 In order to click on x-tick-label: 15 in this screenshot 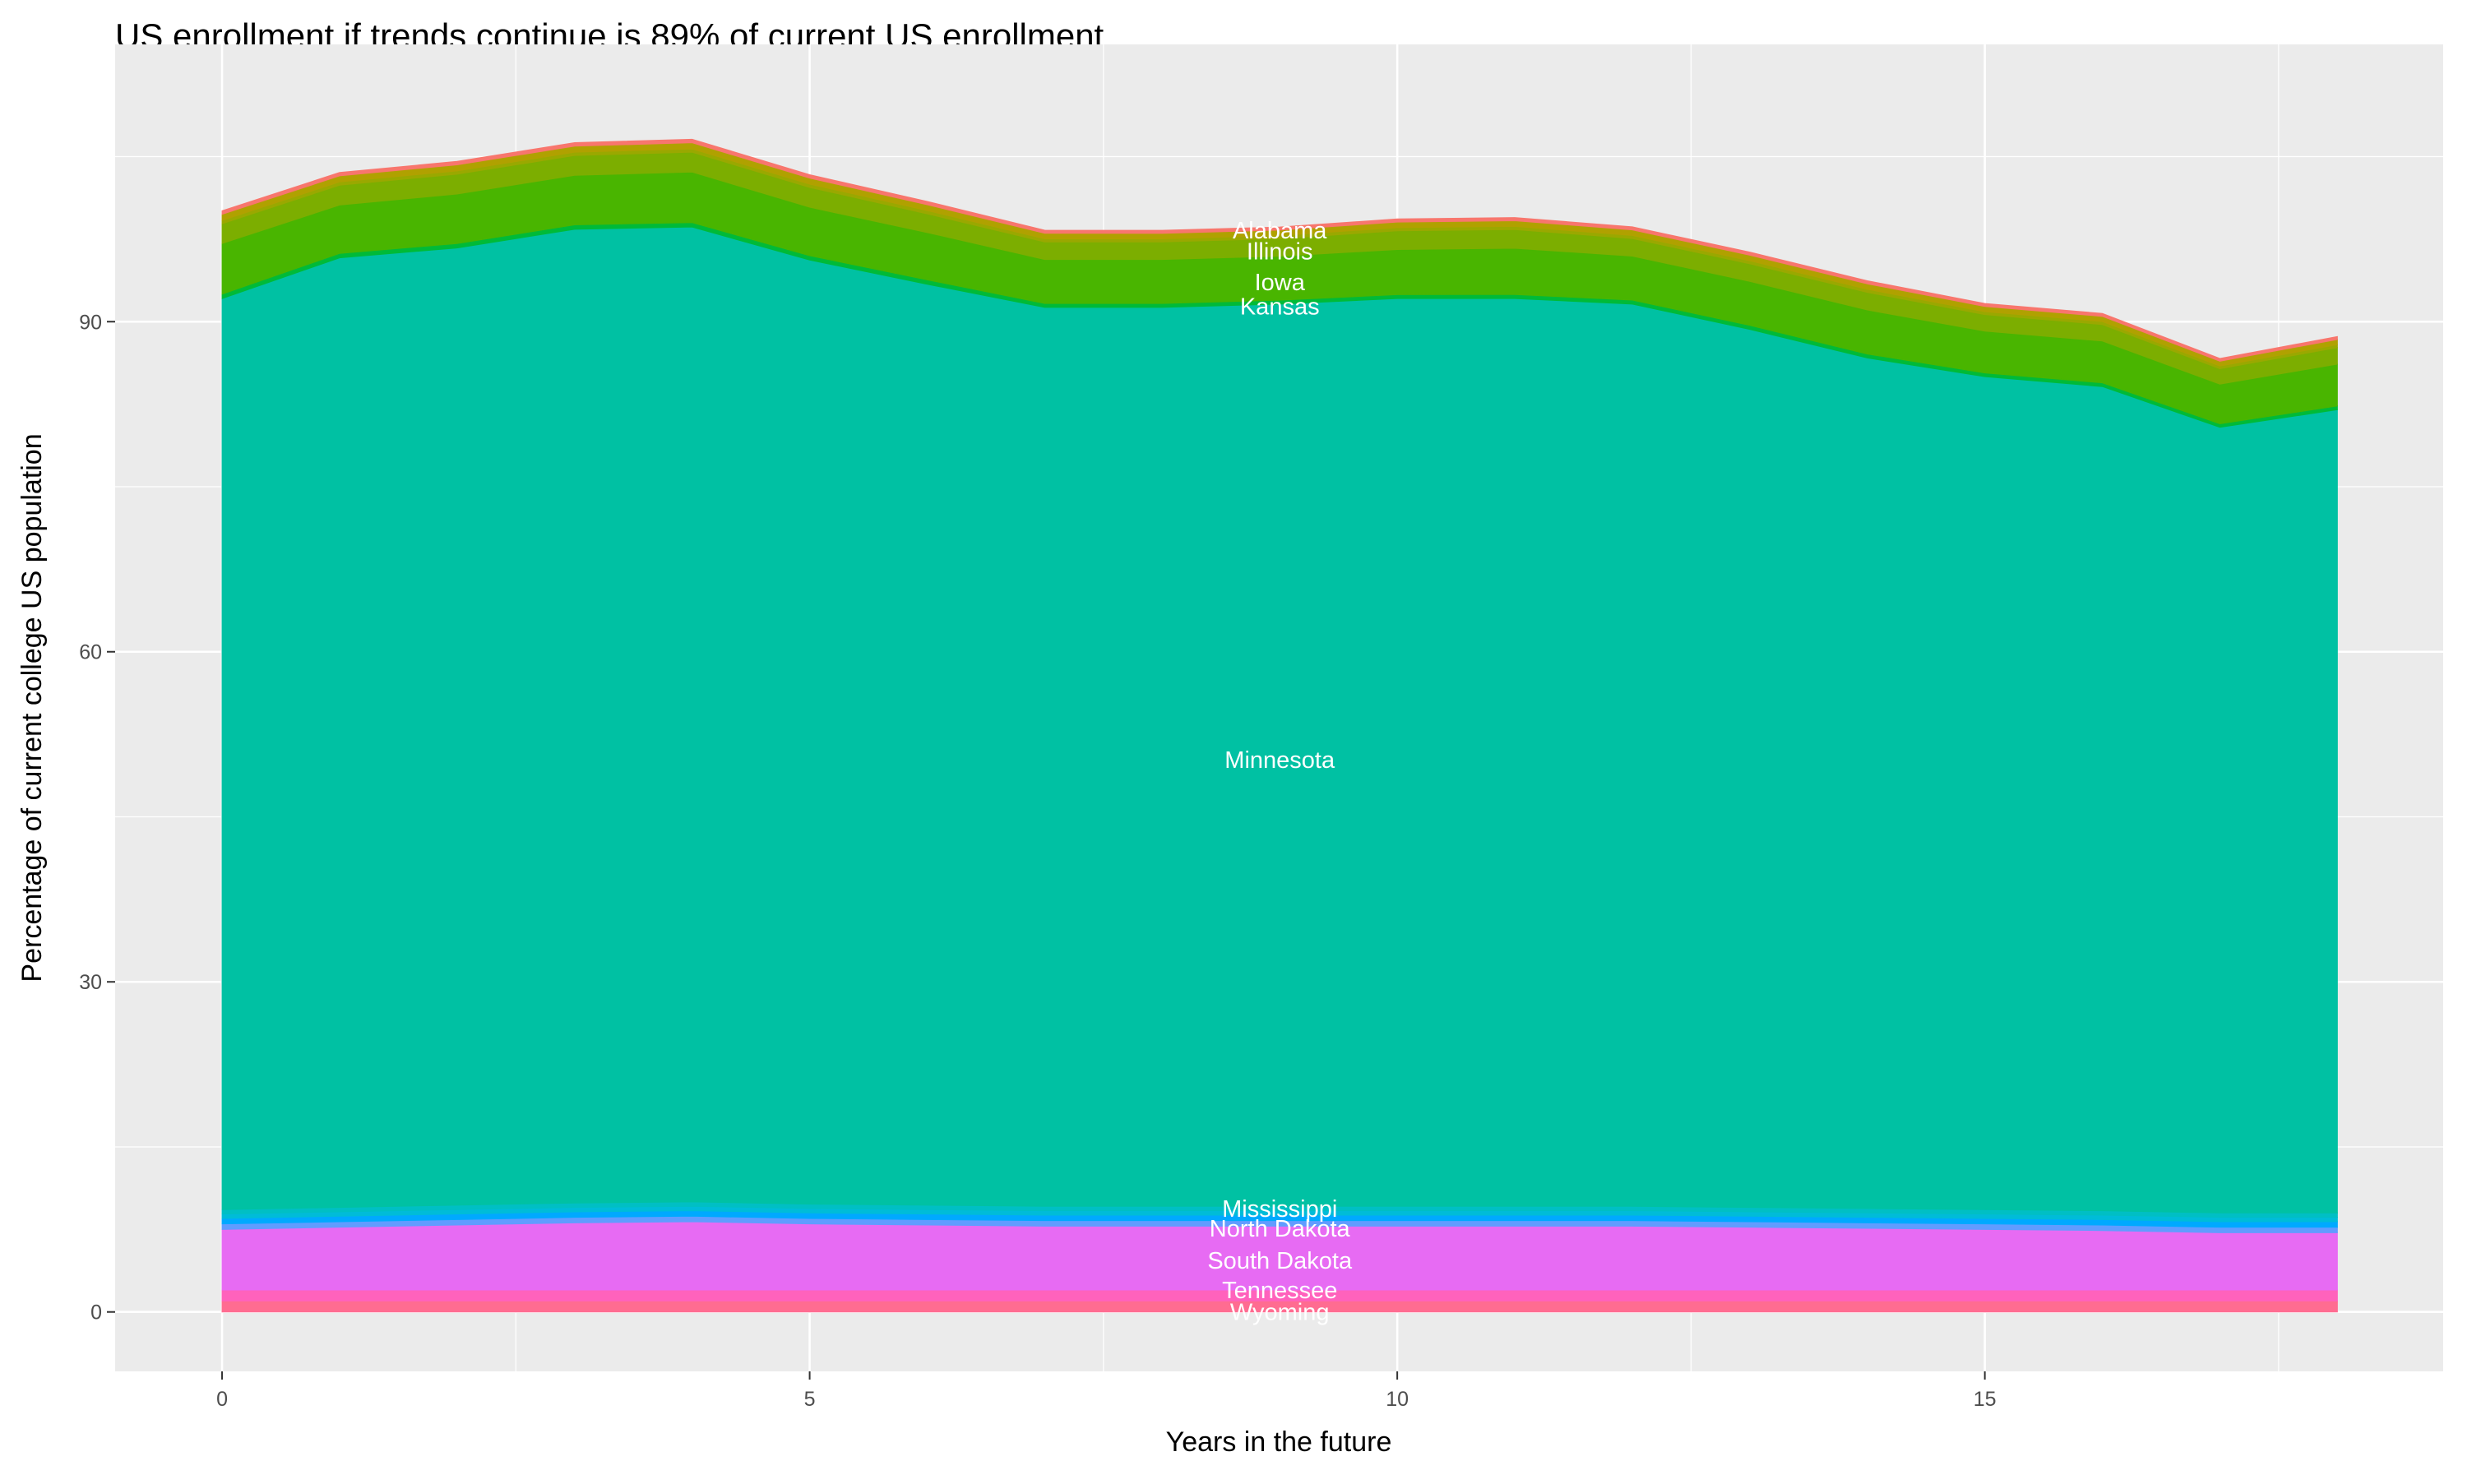, I will do `click(1986, 1400)`.